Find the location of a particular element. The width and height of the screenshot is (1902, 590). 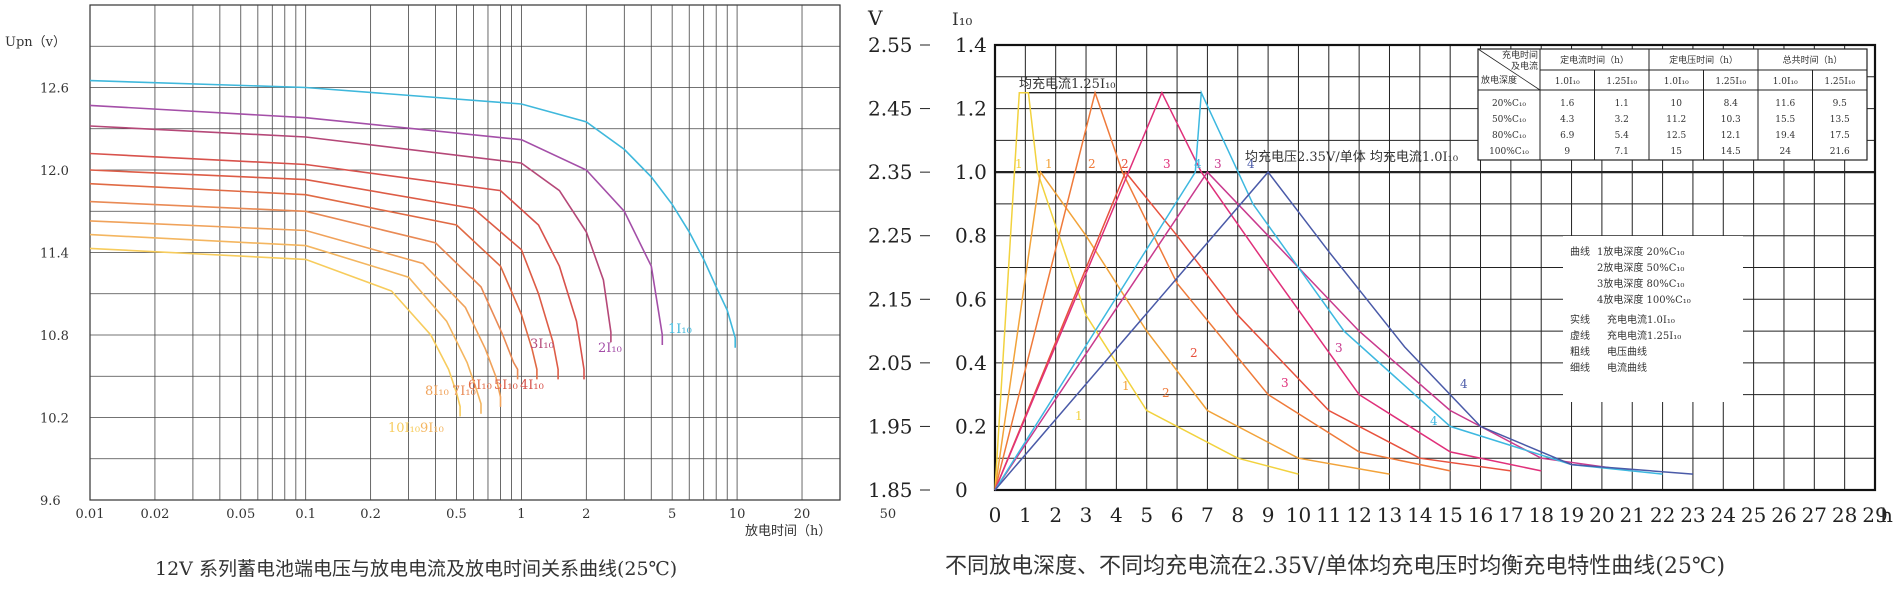

left-series-label: 9I₁₀ is located at coordinates (432, 428).